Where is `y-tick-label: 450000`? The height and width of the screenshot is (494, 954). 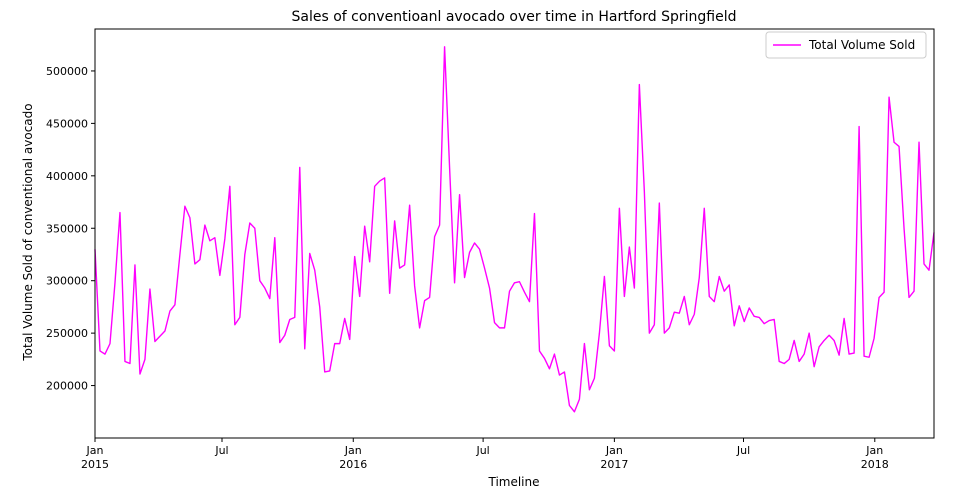 y-tick-label: 450000 is located at coordinates (67, 123).